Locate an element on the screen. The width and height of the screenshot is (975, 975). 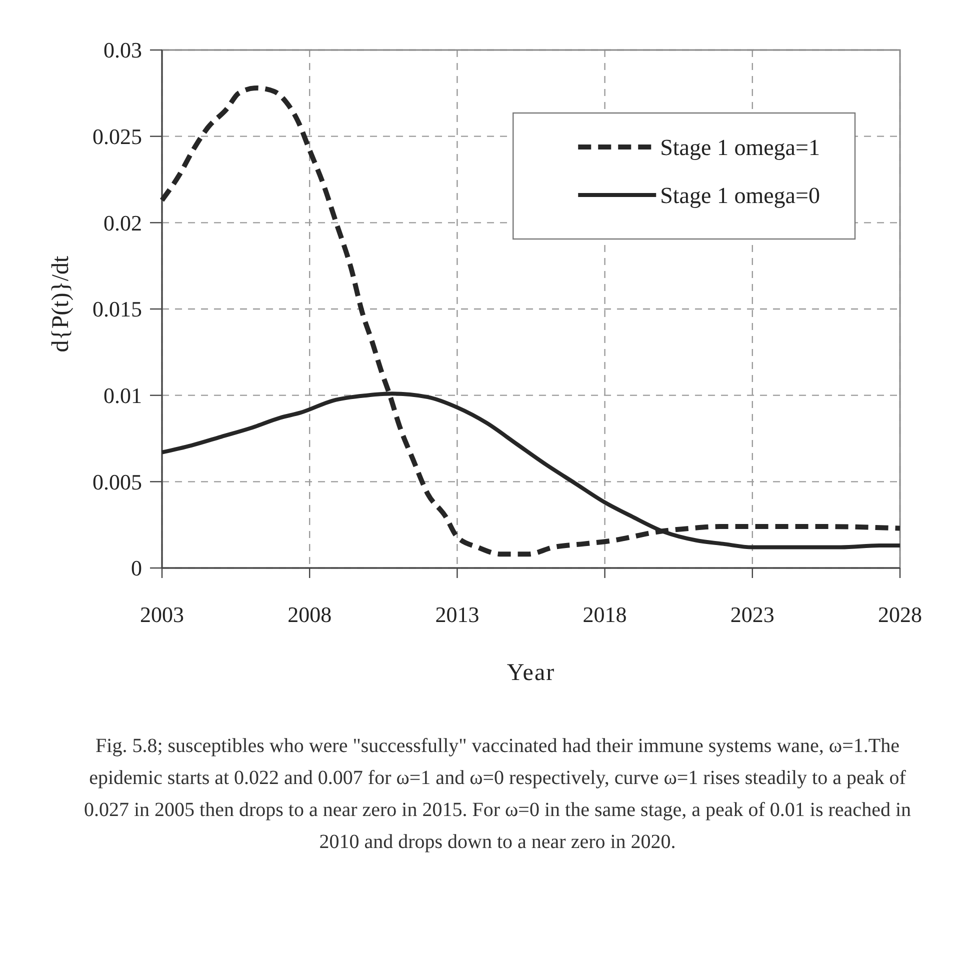
caption: Fig. 5.8; susceptibles who were "successfully" vaccinated had their immune systems wane, ω=1.The epidemic starts at 0.022 and 0.007 for ω=1 and ω=0 respectively, curve ω=1 rises steadily to a peak of 0.027 in 2005 then drops to a near zero in 2015. For ω=0 in the same stage, a peak of 0.01 is reached in 2010 and drops down to a near zero in 2020. is located at coordinates (498, 794).